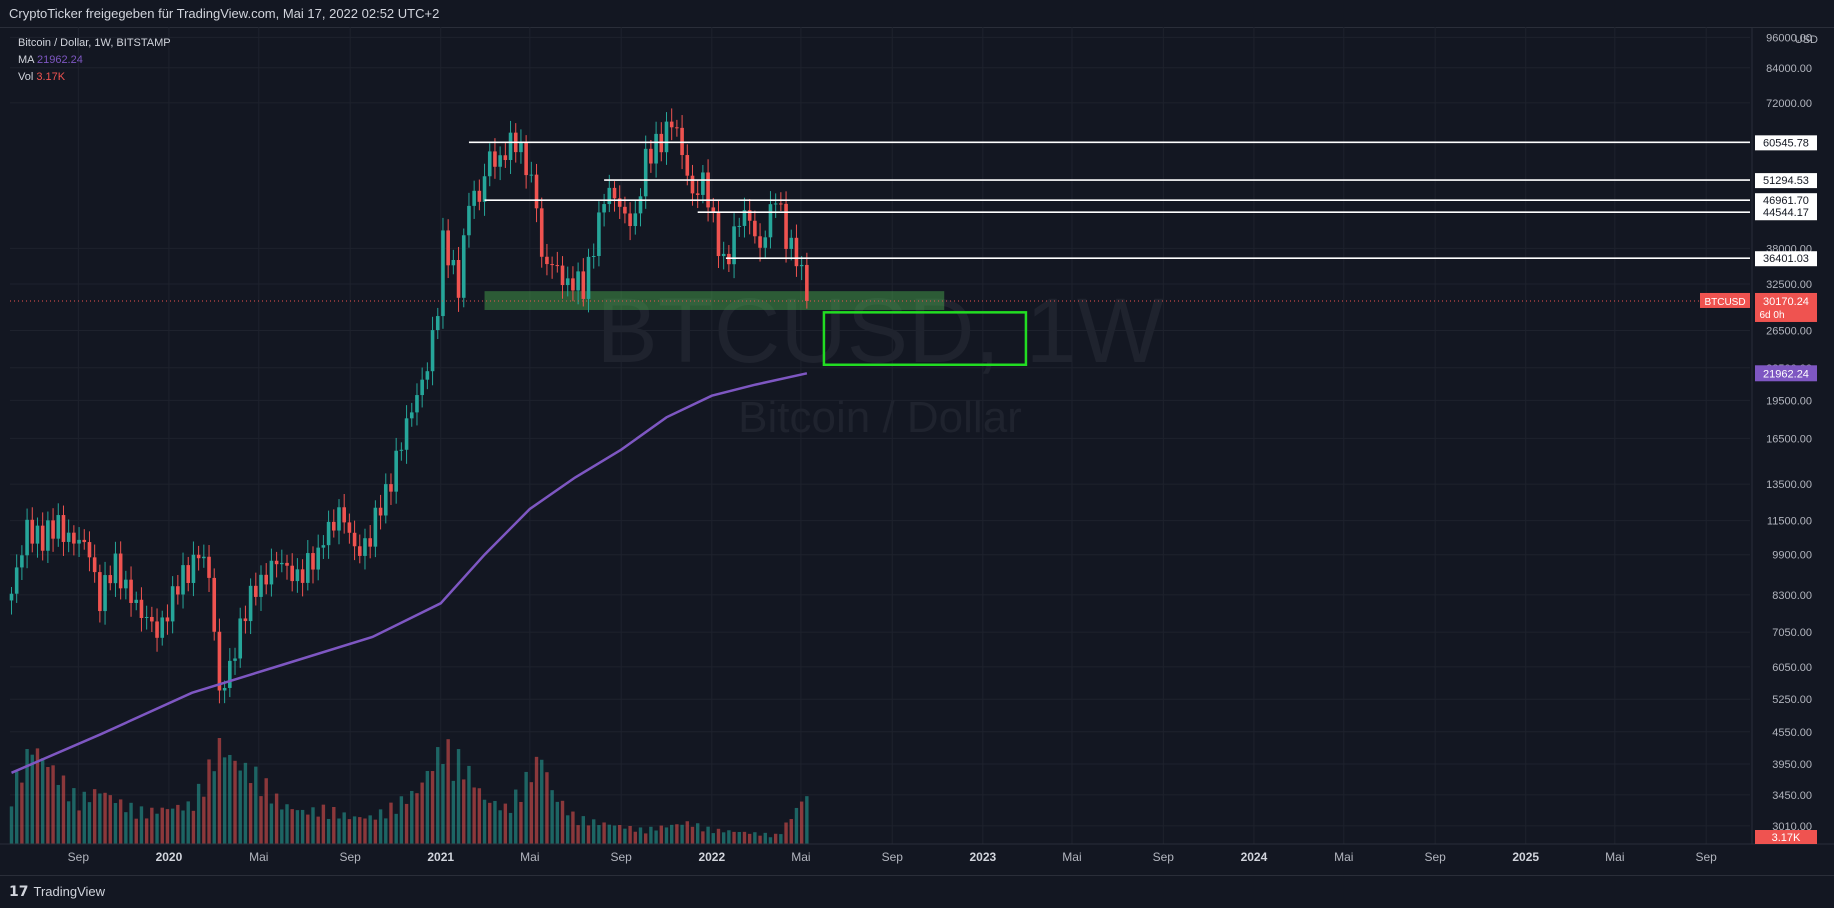 The image size is (1834, 908). Describe the element at coordinates (1789, 69) in the screenshot. I see `price-tick-label: 84000.00` at that location.